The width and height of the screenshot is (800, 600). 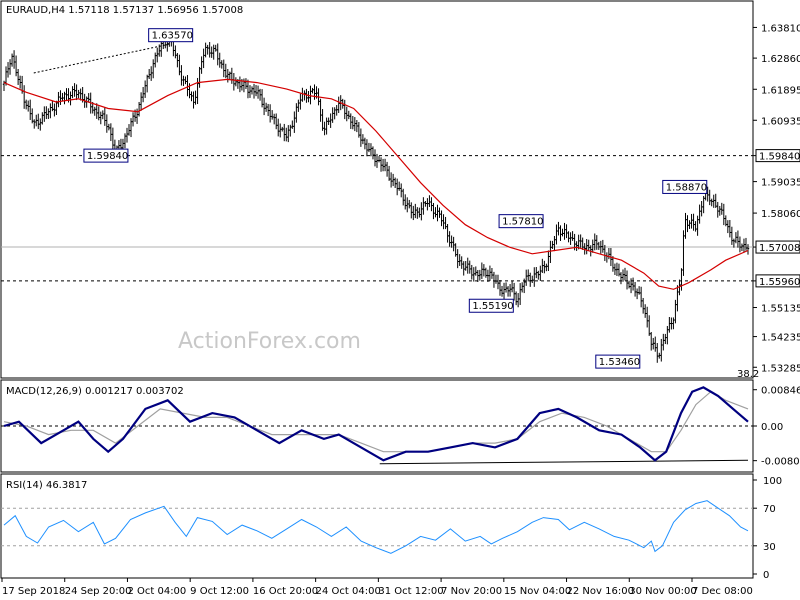 I want to click on annotation-label: 1.57810, so click(x=522, y=222).